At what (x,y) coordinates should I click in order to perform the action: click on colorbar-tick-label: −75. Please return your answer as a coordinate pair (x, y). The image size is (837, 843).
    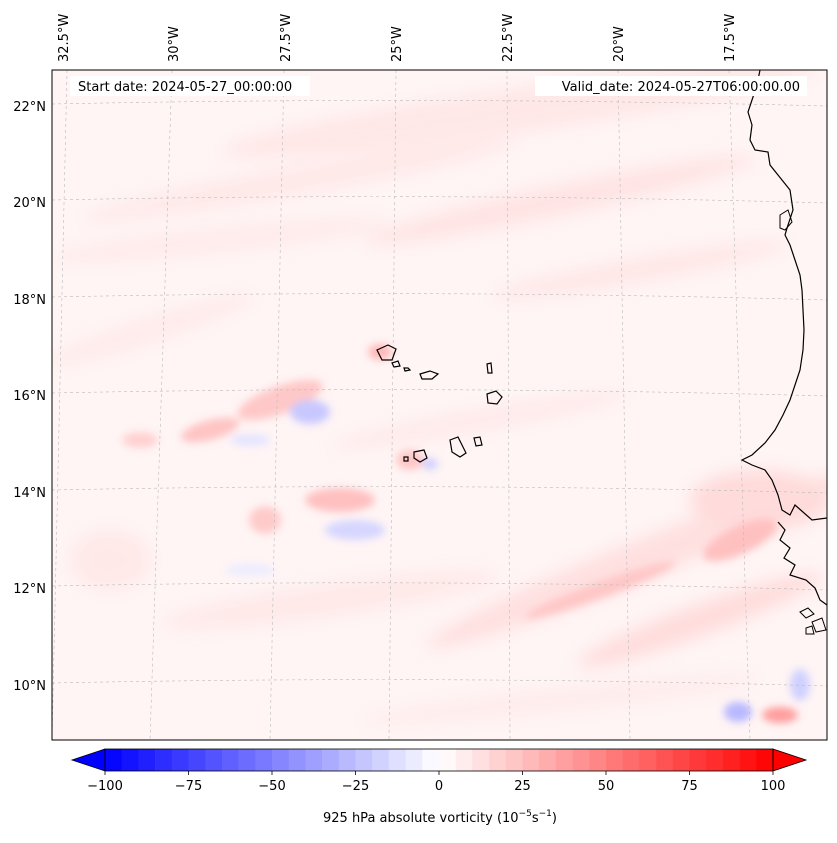
    Looking at the image, I should click on (188, 786).